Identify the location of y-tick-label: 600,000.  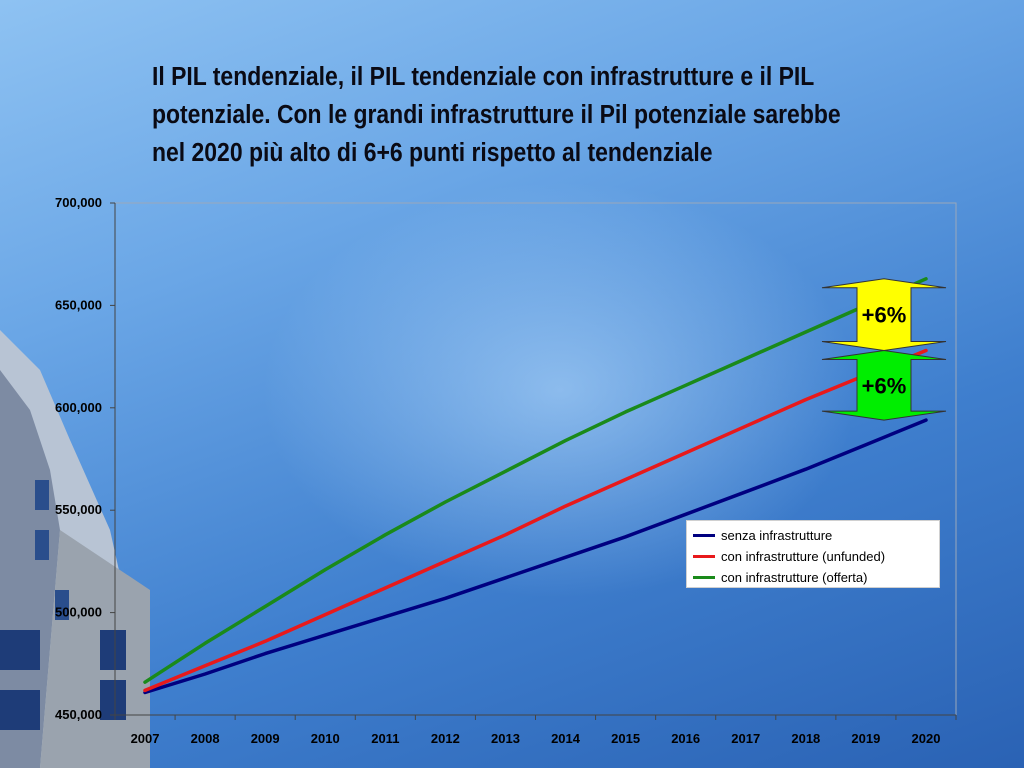
(78, 407).